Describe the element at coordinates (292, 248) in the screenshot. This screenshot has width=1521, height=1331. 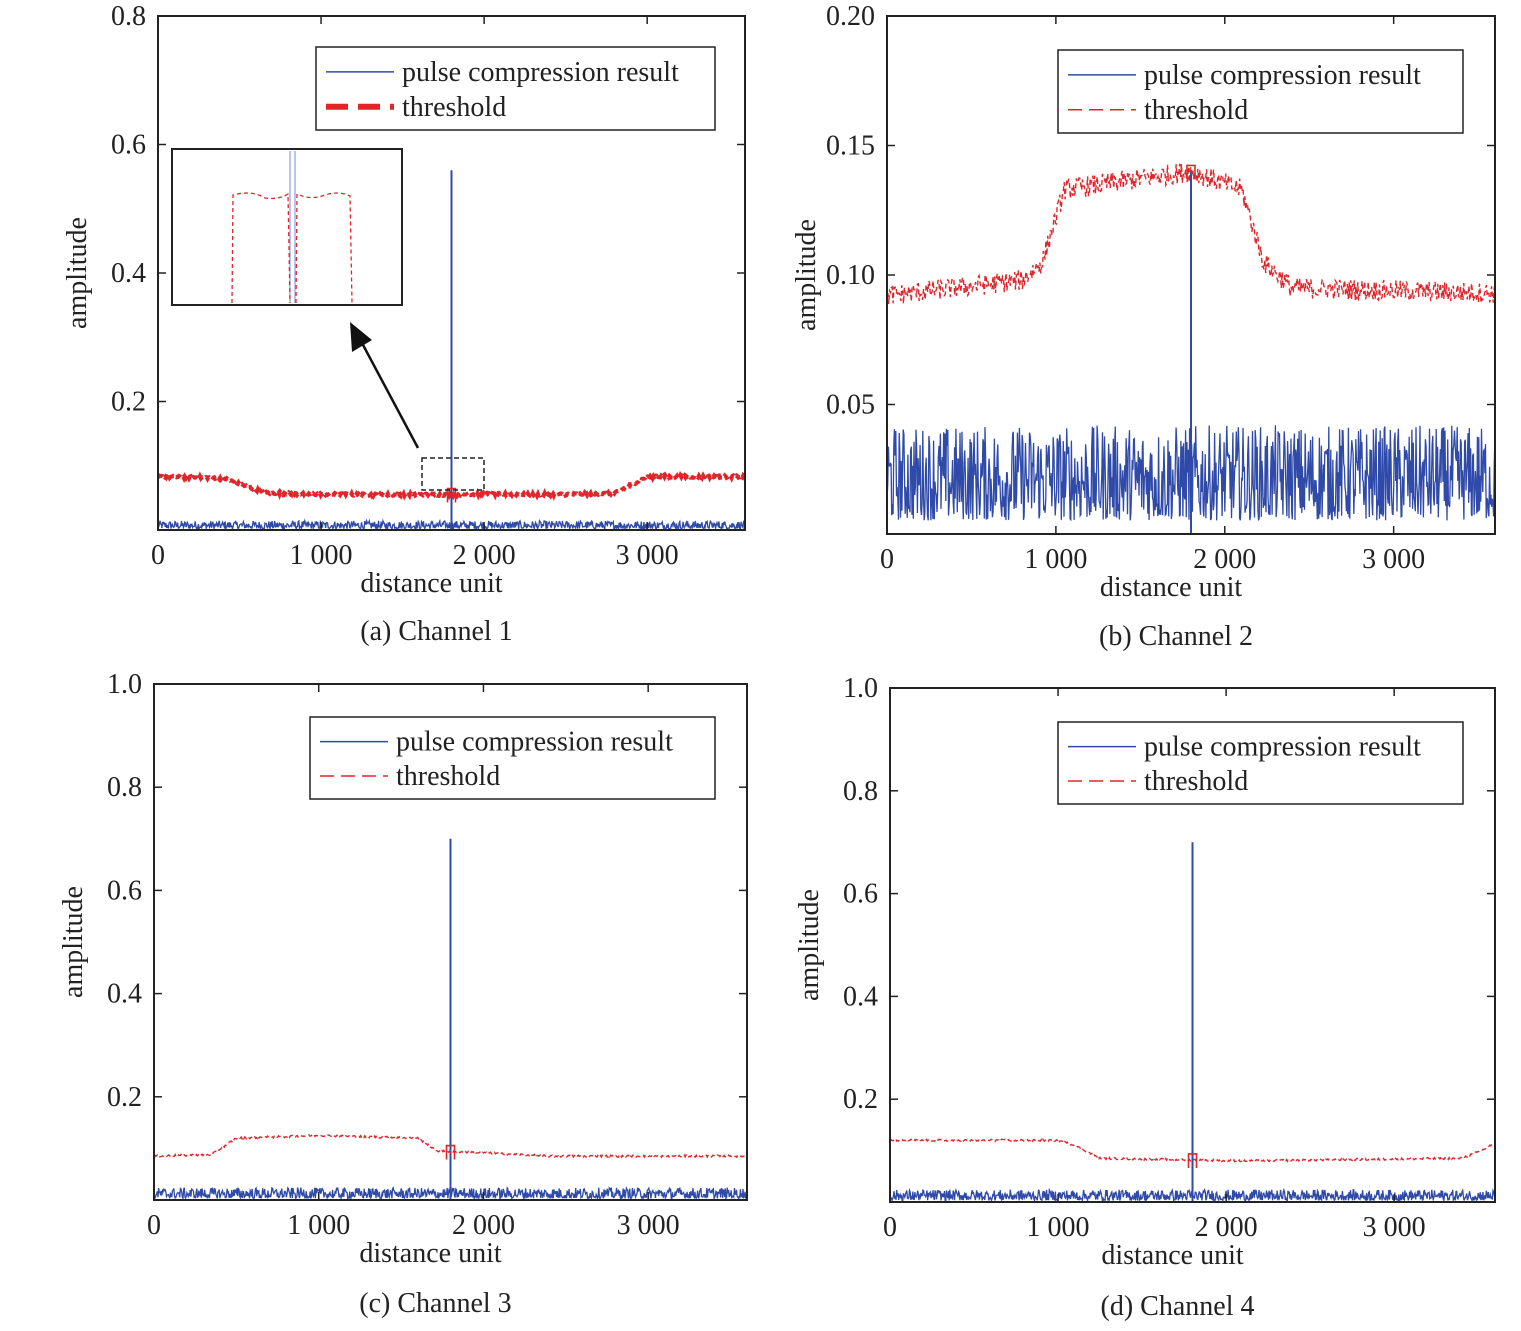
I see `inset-threshold` at that location.